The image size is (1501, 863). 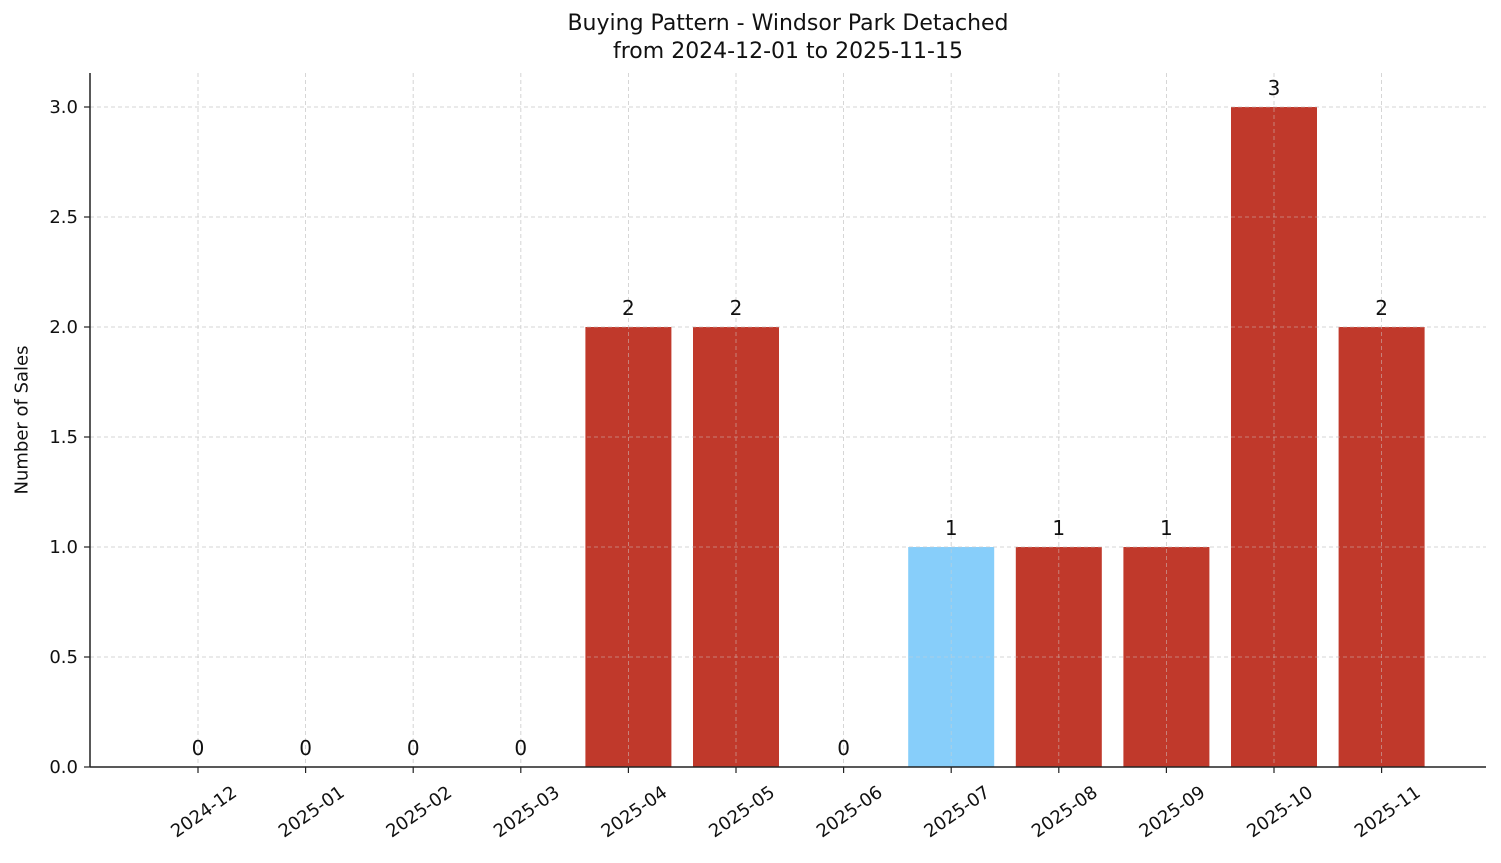 I want to click on x-tick-label: 2025-05, so click(x=742, y=812).